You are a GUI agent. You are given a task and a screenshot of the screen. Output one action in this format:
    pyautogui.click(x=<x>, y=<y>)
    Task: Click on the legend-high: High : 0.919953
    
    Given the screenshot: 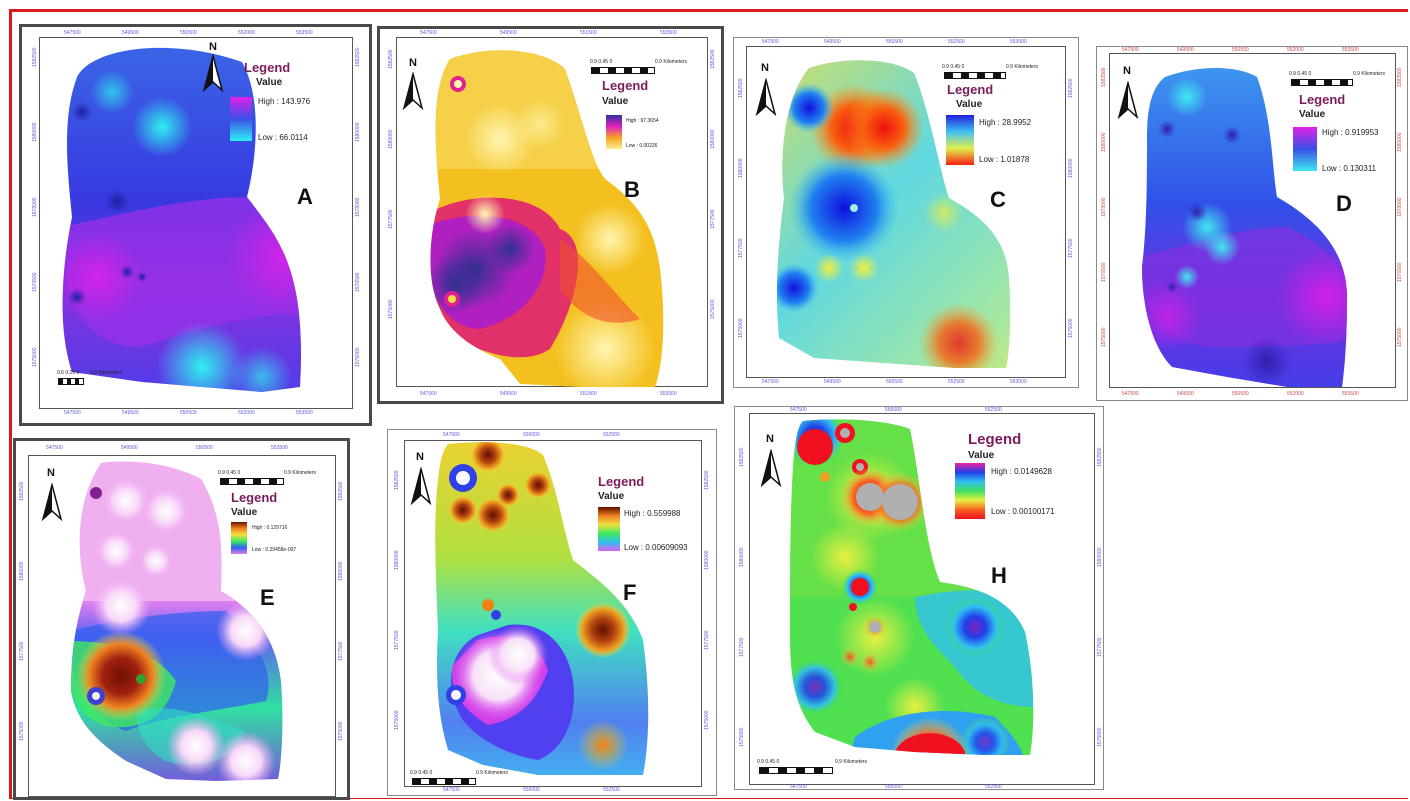 What is the action you would take?
    pyautogui.click(x=1350, y=132)
    